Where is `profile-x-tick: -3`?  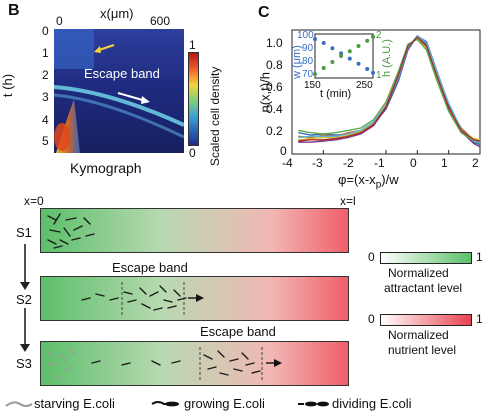
profile-x-tick: -3 is located at coordinates (317, 163).